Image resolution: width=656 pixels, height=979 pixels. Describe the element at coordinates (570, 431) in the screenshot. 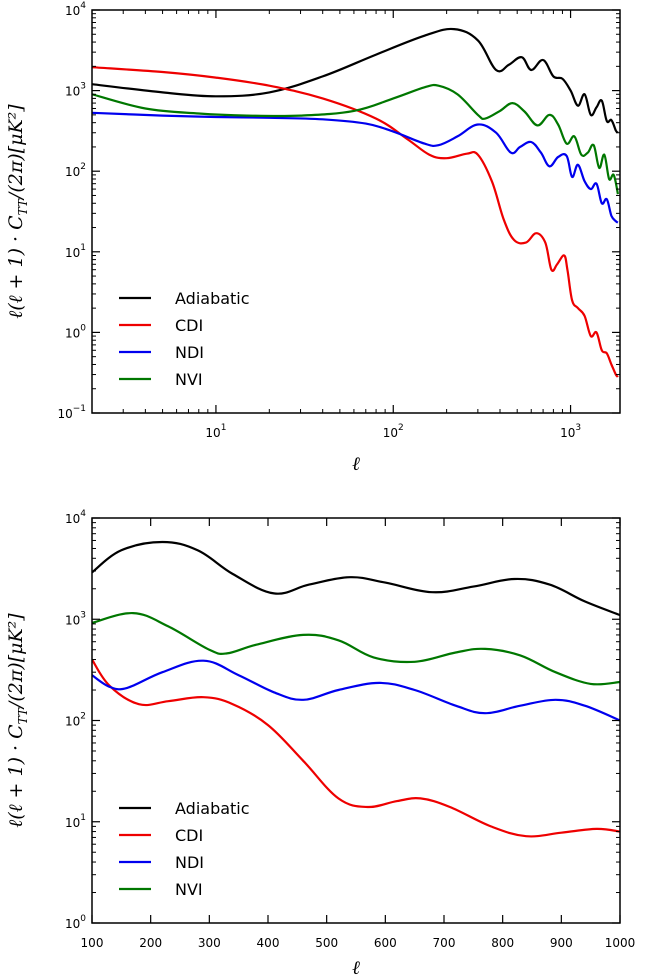

I see `x-tick-label: 10³` at that location.